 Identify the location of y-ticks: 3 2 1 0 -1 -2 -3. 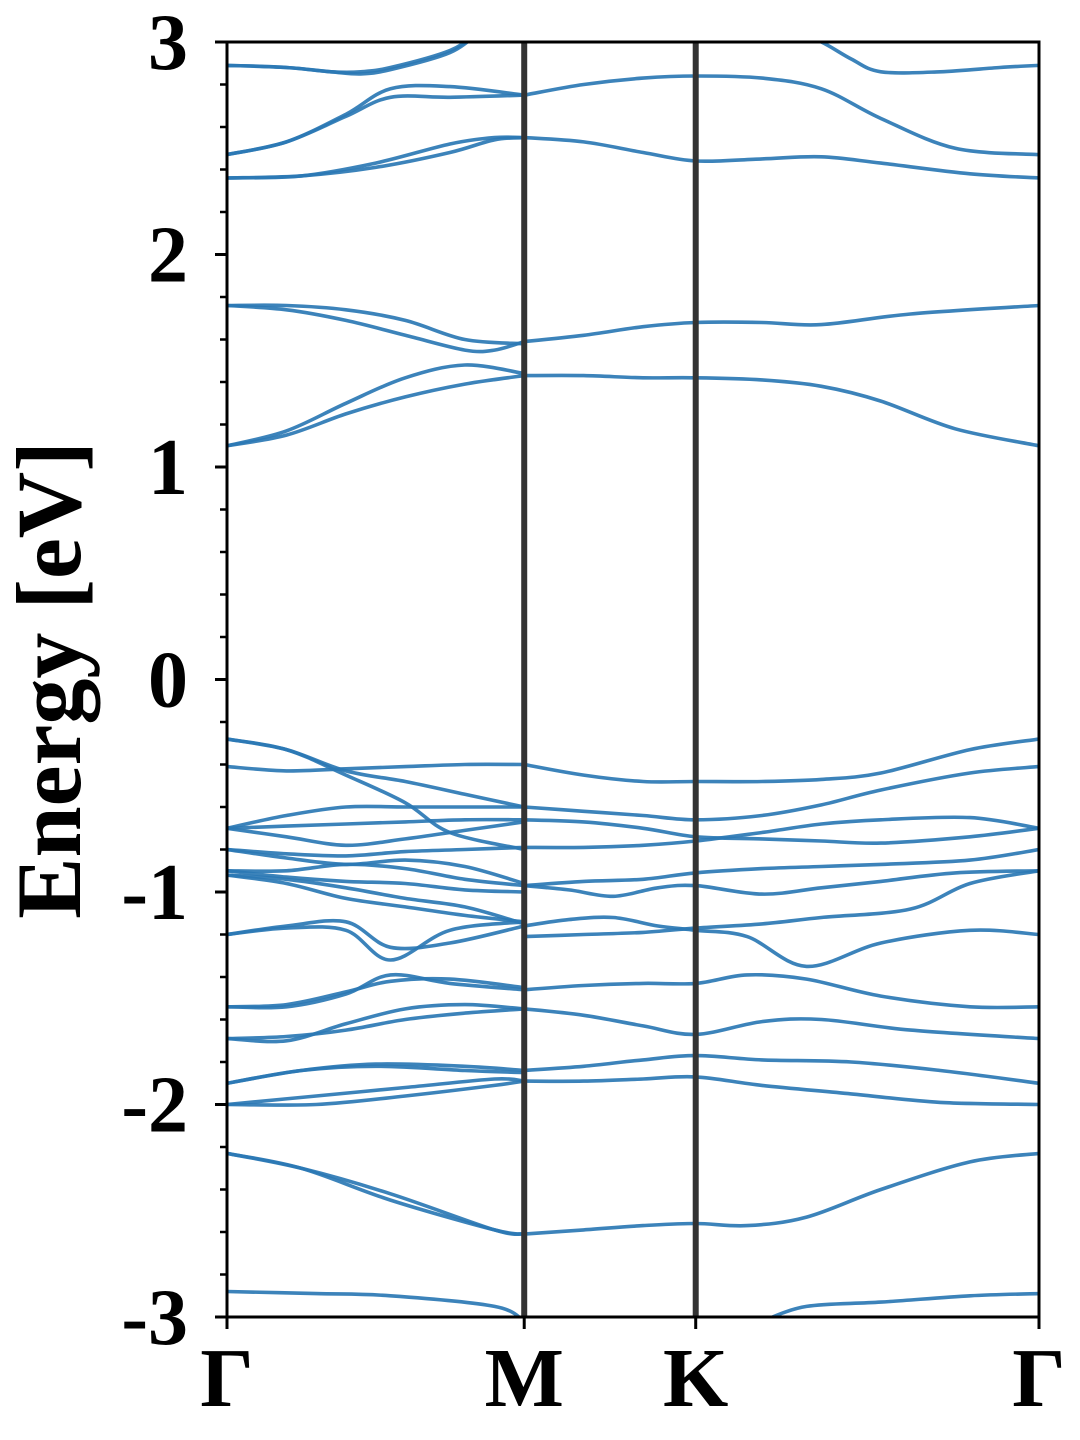
(174, 681).